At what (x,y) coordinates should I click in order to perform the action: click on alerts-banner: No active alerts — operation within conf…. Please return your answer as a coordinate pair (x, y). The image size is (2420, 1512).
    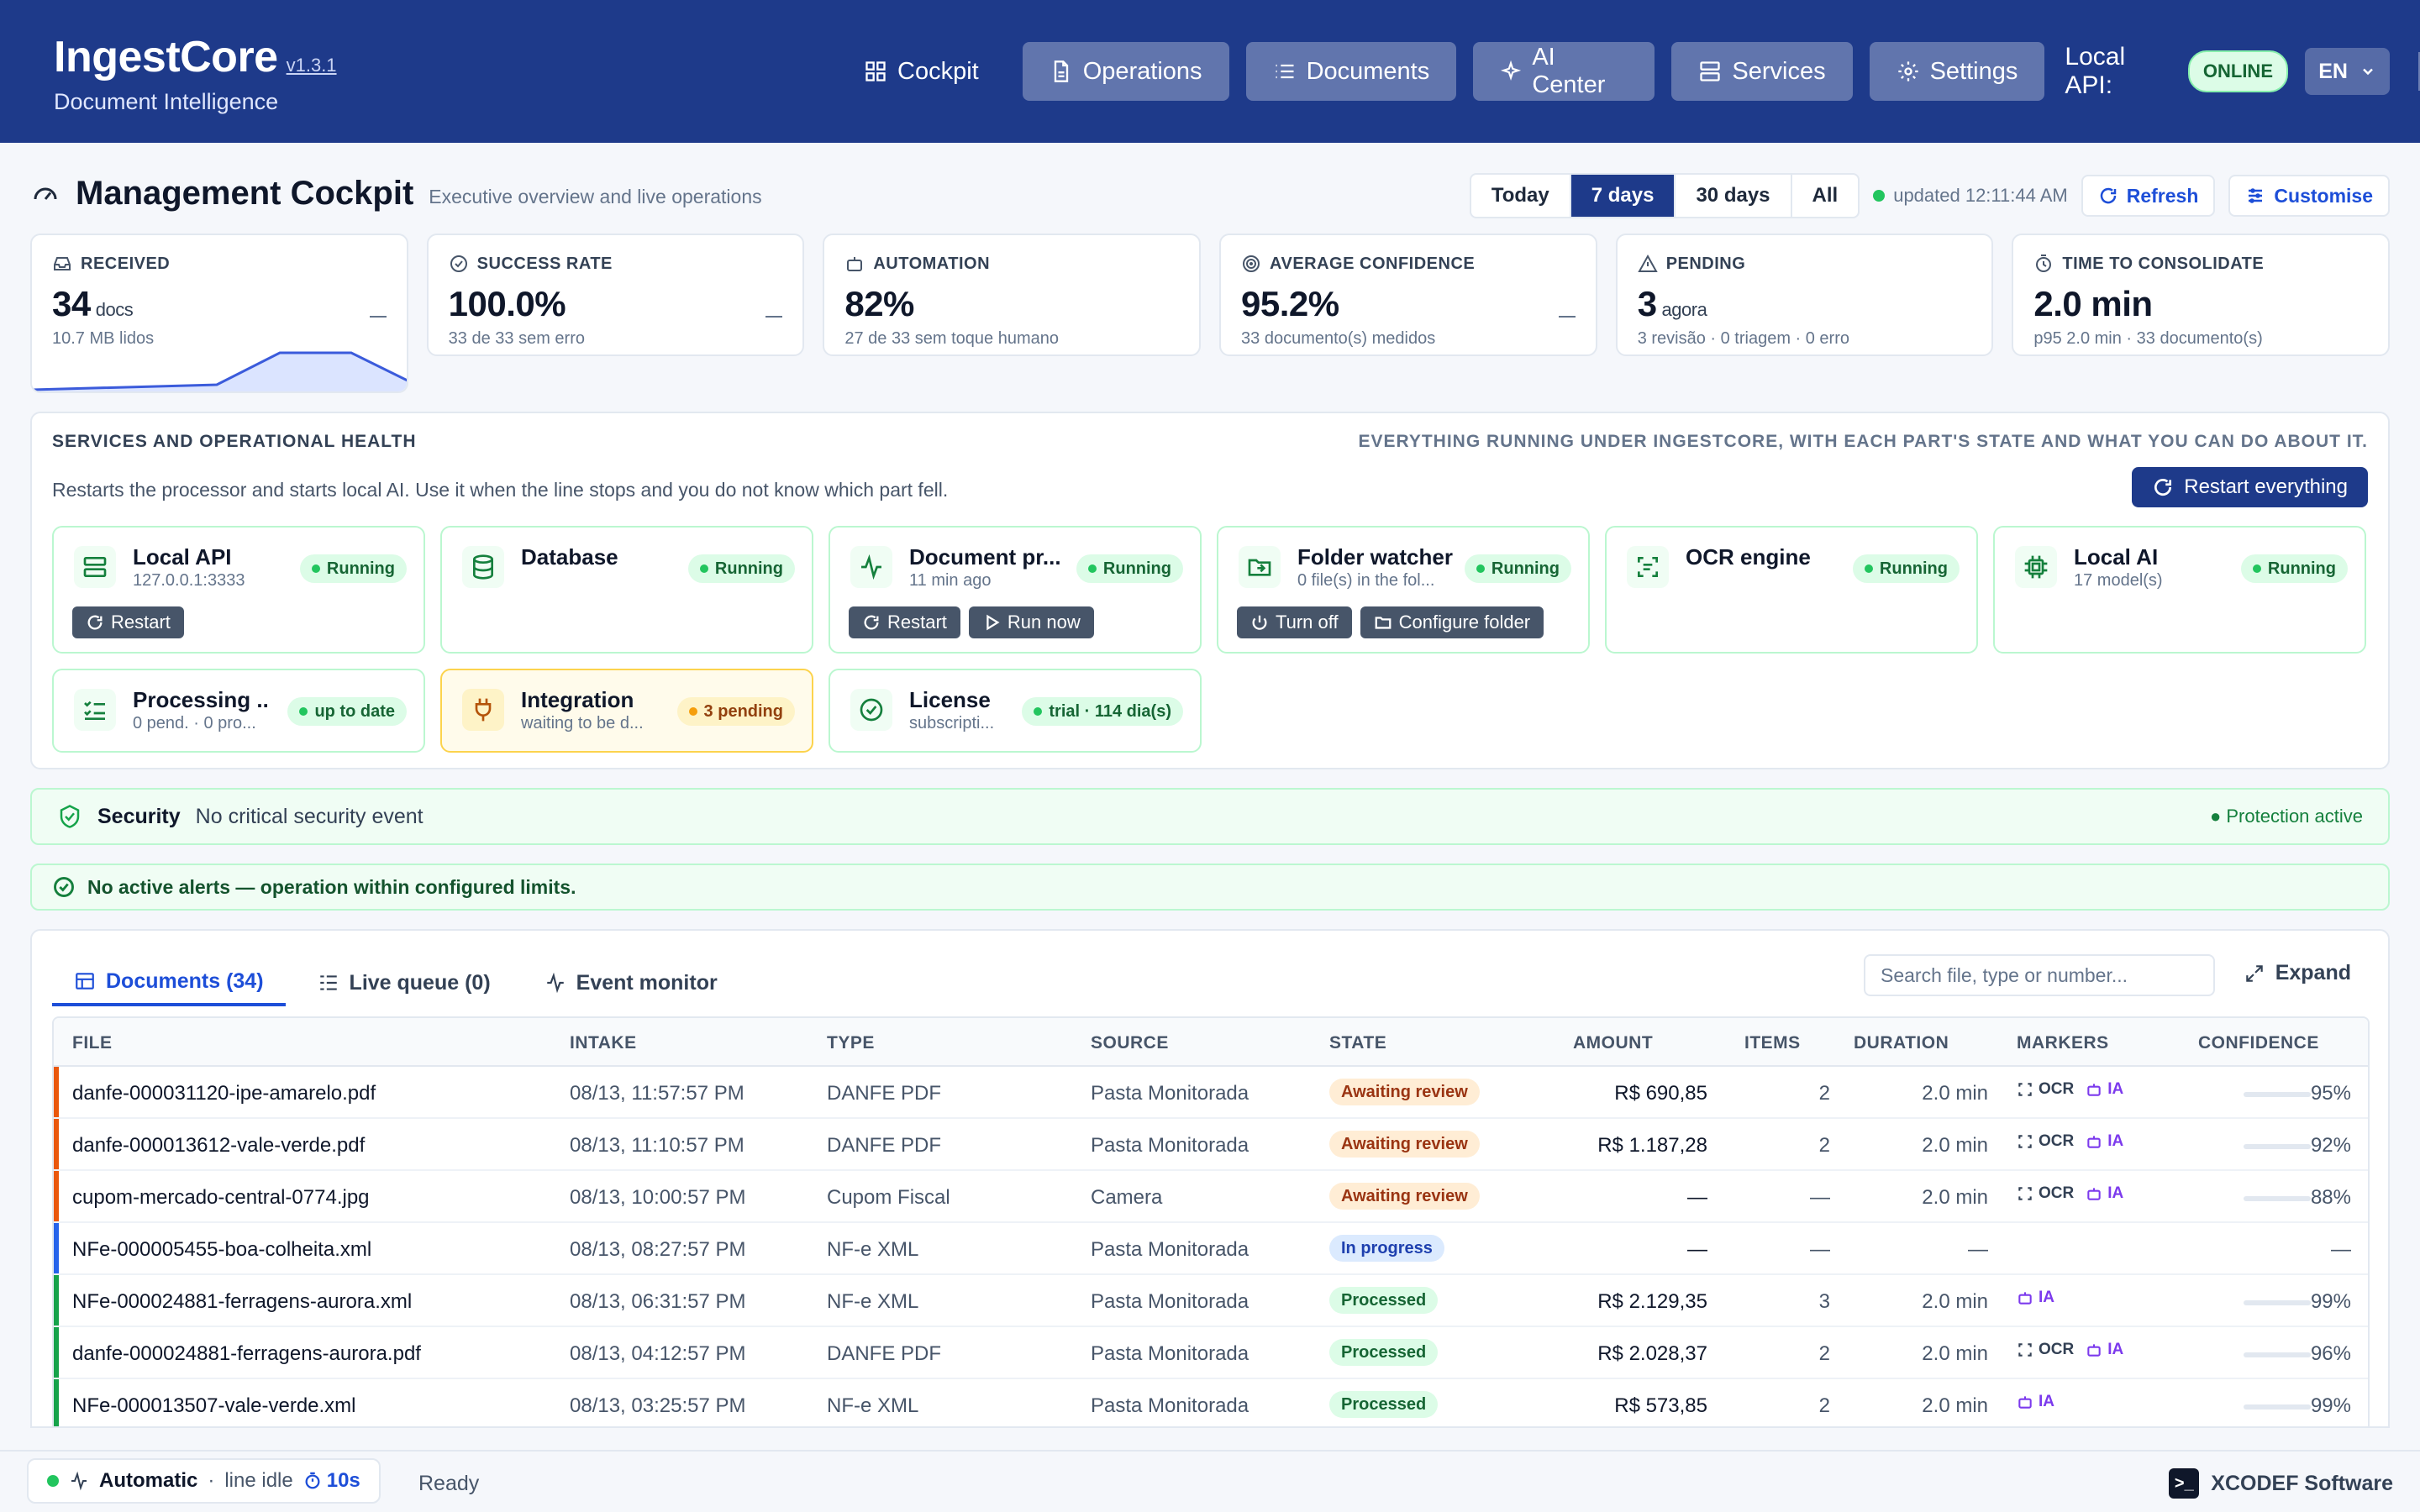
    Looking at the image, I should click on (1210, 887).